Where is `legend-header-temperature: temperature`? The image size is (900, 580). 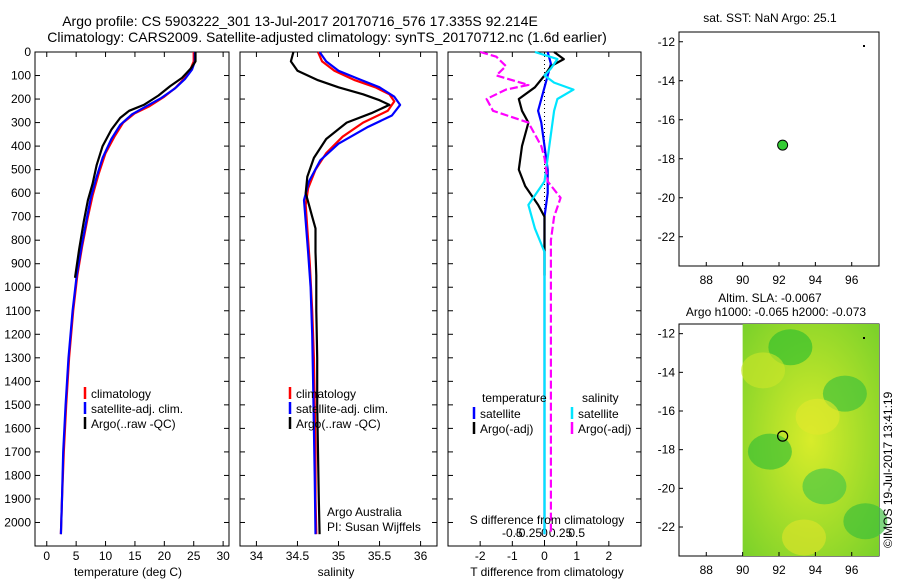
legend-header-temperature: temperature is located at coordinates (514, 398).